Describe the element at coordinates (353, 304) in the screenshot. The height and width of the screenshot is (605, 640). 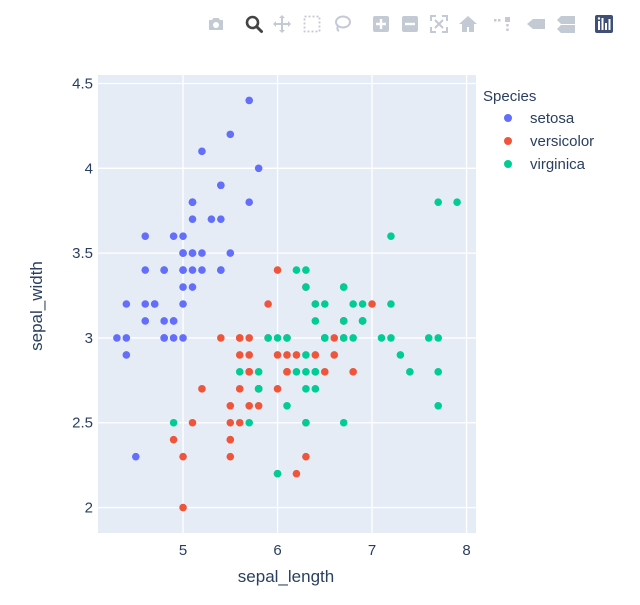
I see `point-virginica: virginica (6.8, 3.2)` at that location.